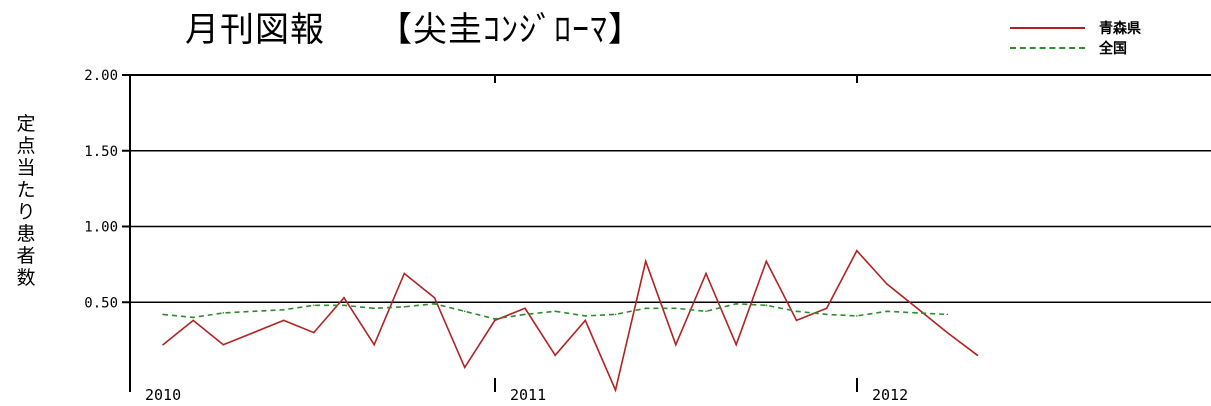 The height and width of the screenshot is (406, 1211). What do you see at coordinates (101, 76) in the screenshot?
I see `y-tick-label: 2.00` at bounding box center [101, 76].